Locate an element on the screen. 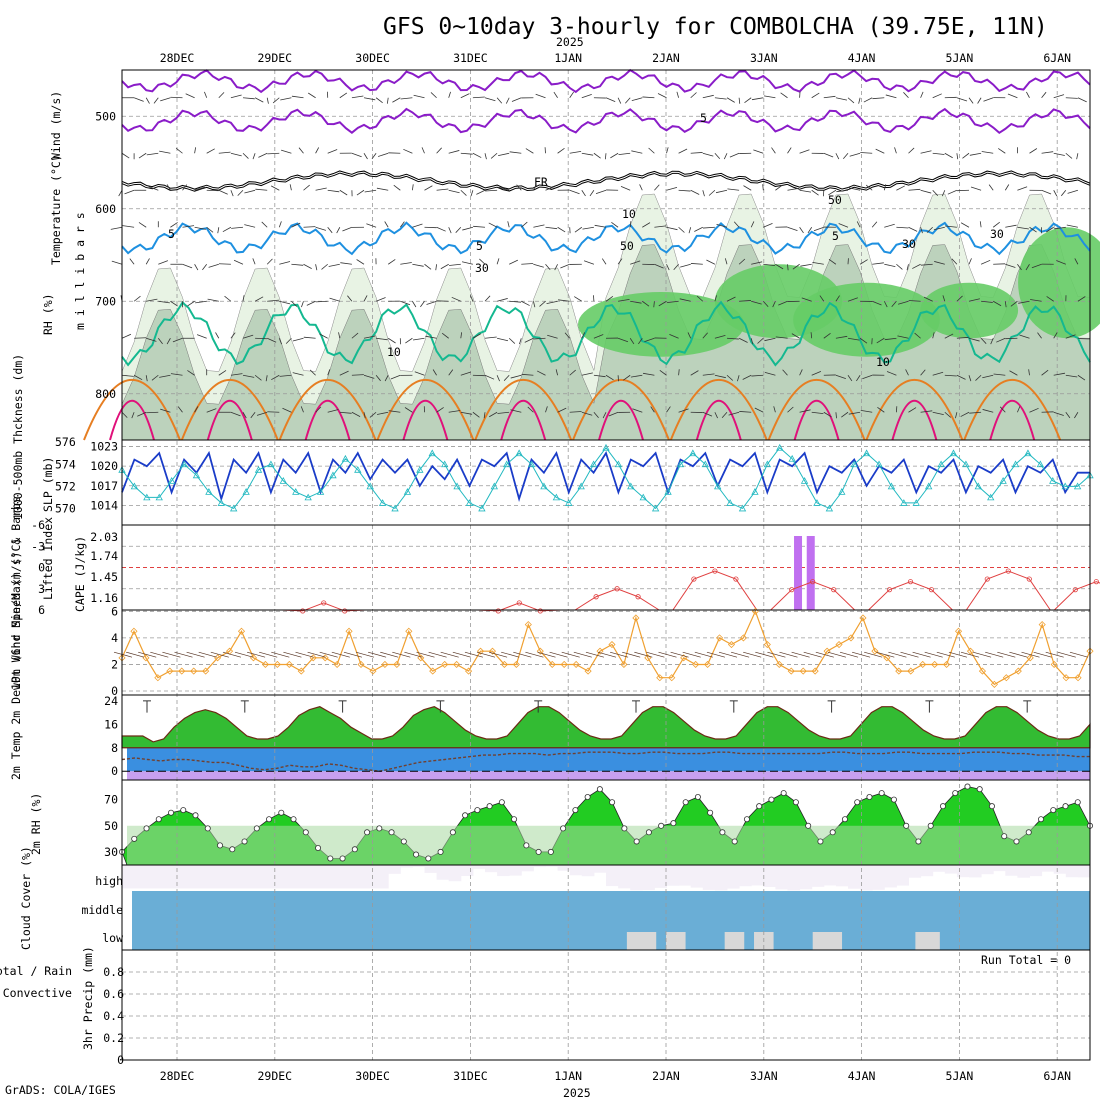 This screenshot has width=1100, height=1100. pressure-tick: 600 is located at coordinates (105, 209).